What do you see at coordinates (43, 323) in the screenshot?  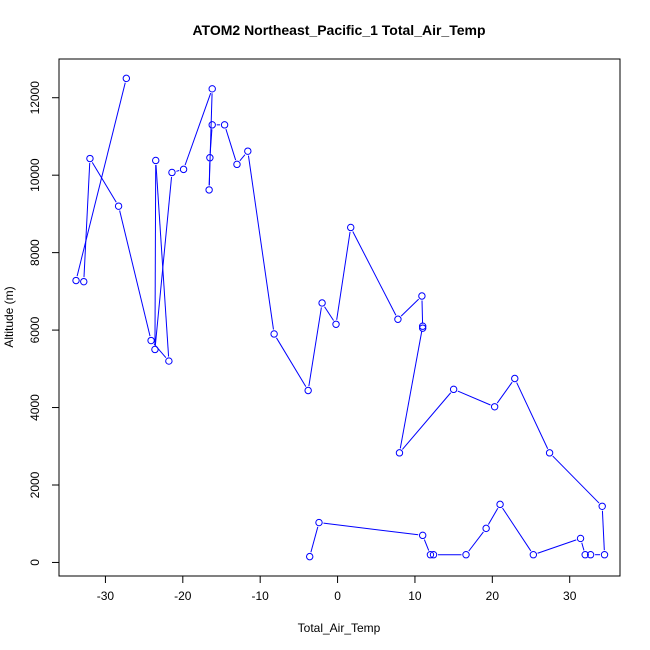 I see `y-axis: 0 2000 4000 6000 8000 10000 12000` at bounding box center [43, 323].